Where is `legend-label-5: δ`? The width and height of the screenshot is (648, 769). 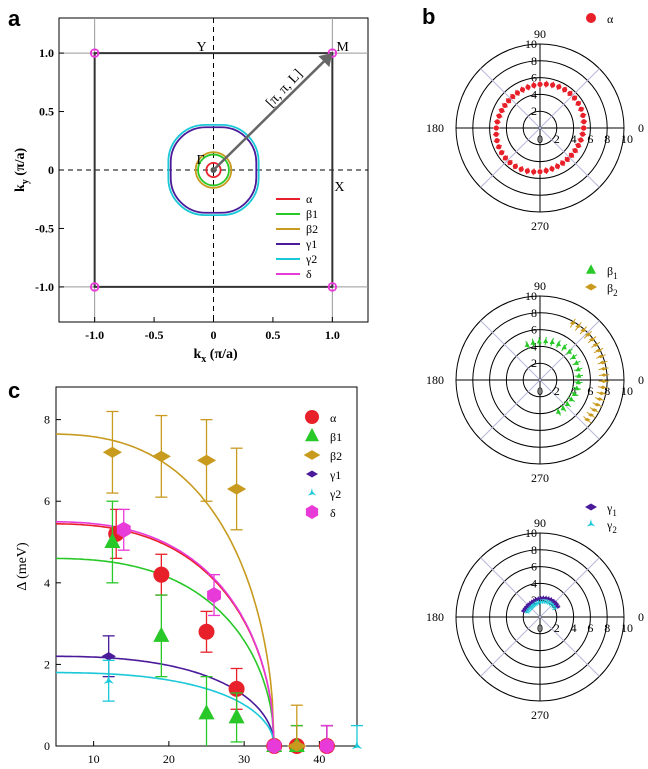
legend-label-5: δ is located at coordinates (333, 513).